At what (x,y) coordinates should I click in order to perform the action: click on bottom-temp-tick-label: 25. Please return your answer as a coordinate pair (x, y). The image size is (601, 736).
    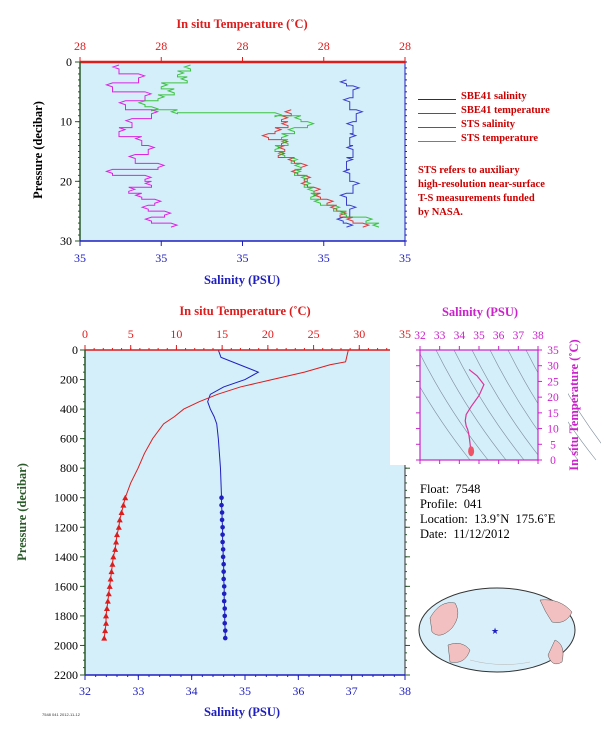
    Looking at the image, I should click on (314, 334).